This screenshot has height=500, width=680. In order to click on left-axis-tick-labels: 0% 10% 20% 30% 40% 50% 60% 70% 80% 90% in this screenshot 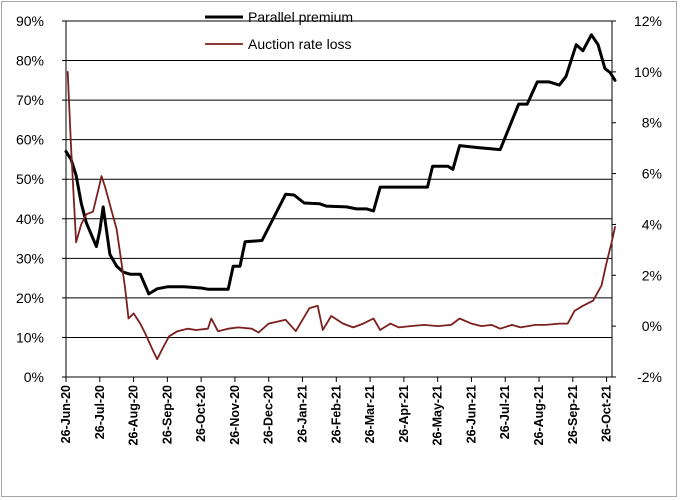, I will do `click(30, 199)`.